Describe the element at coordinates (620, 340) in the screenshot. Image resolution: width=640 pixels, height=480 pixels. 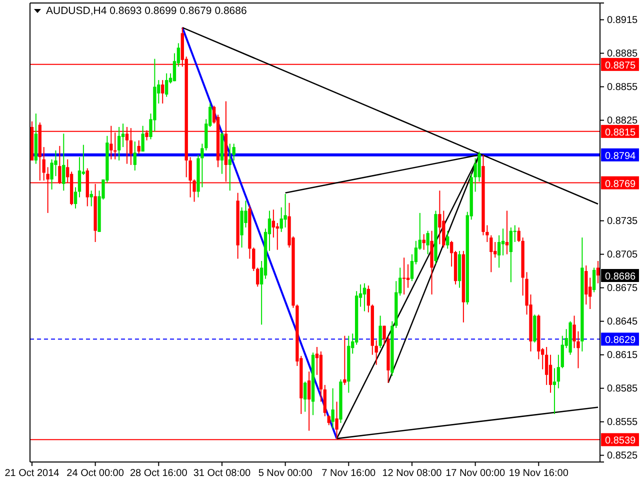
I see `ref-line-label: 0.8629` at that location.